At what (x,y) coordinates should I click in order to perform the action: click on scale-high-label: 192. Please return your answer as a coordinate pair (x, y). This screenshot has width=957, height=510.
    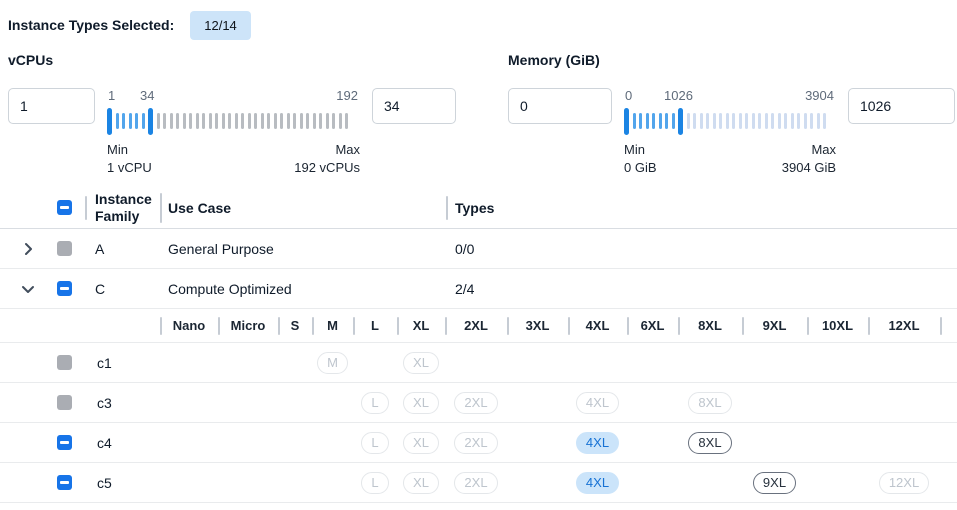
    Looking at the image, I should click on (347, 95).